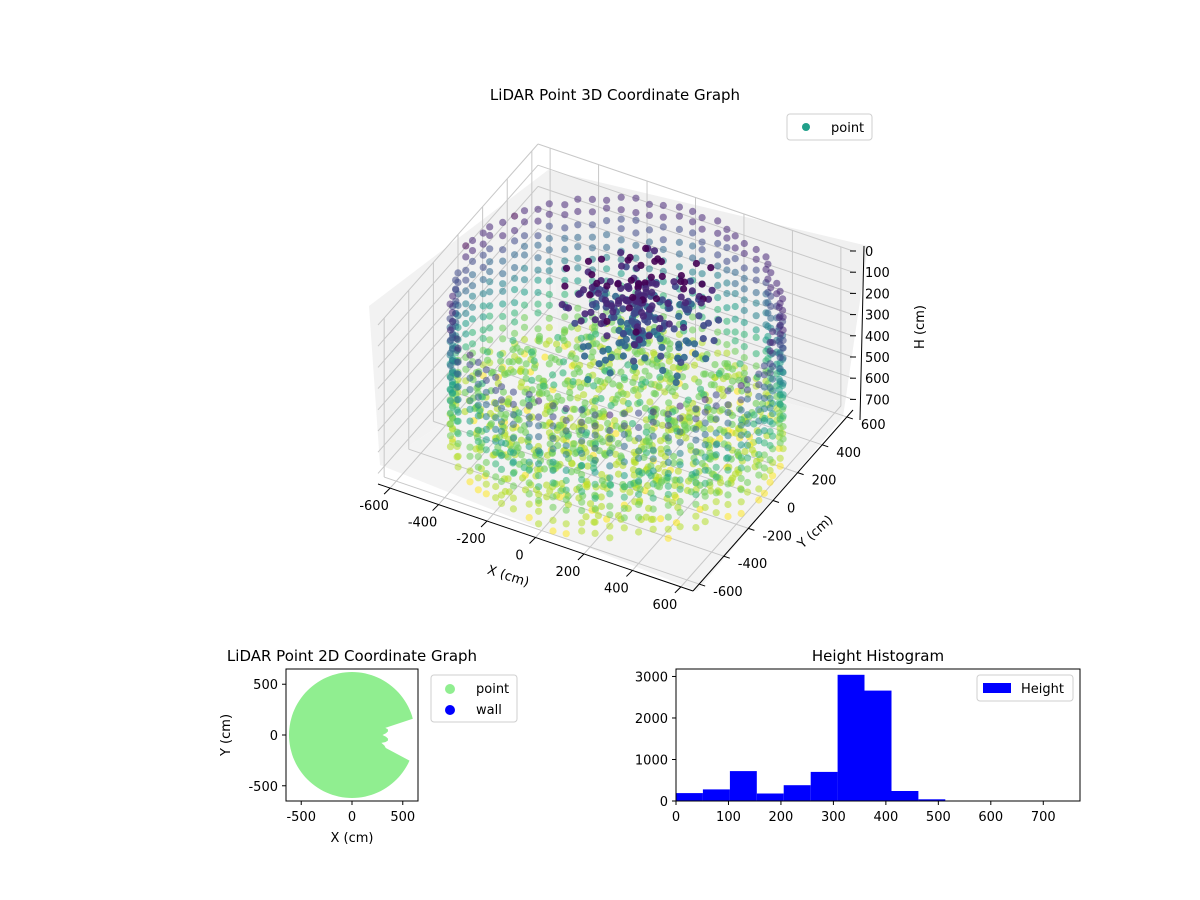  Describe the element at coordinates (1042, 689) in the screenshot. I see `legend-hist-label: Height` at that location.